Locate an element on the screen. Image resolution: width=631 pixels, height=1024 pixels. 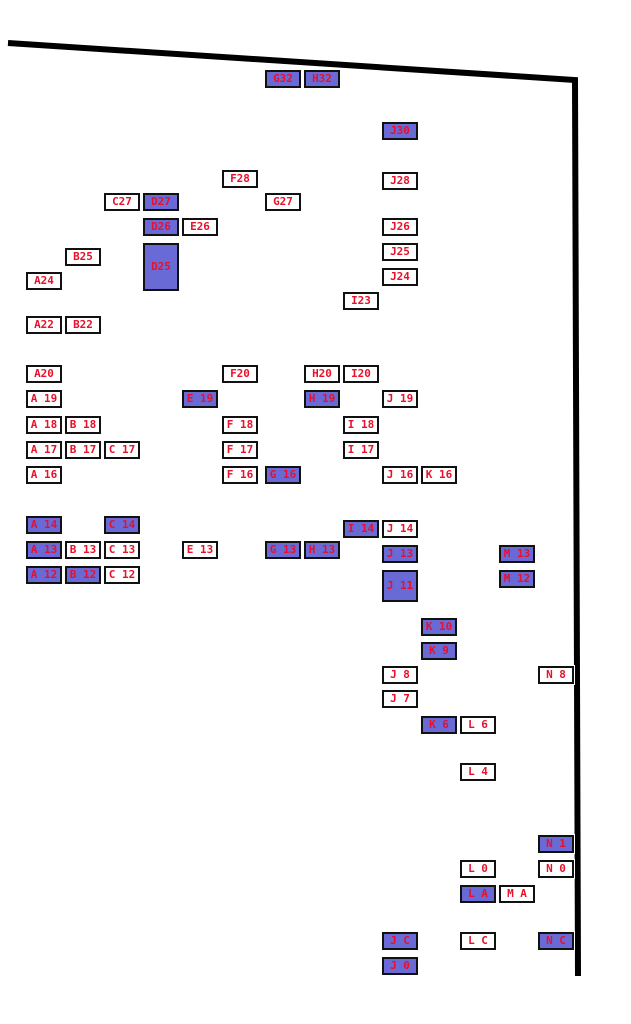
cell-a-12: A 12 is located at coordinates (44, 575).